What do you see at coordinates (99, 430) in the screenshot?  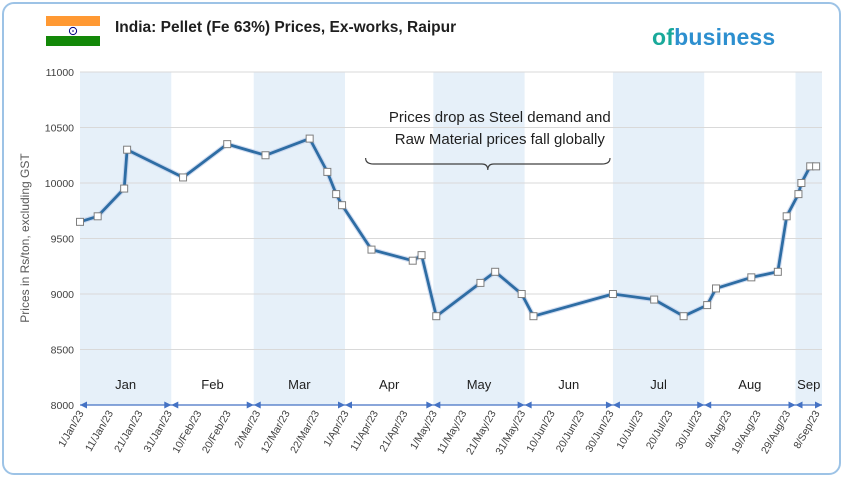 I see `x-tick-label: 11/Jan/23` at bounding box center [99, 430].